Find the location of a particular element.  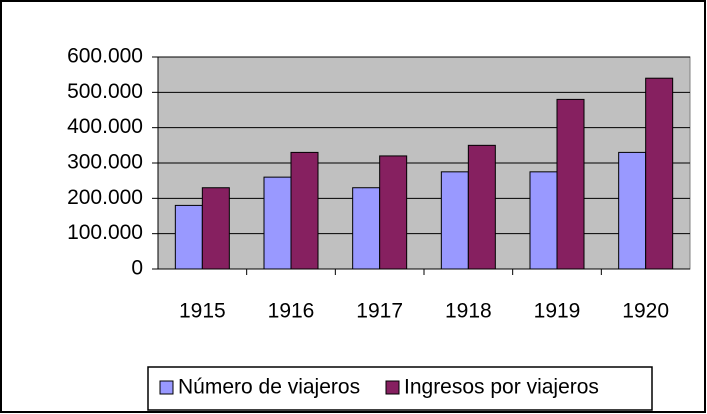

x-tick-label: 1917 is located at coordinates (379, 311).